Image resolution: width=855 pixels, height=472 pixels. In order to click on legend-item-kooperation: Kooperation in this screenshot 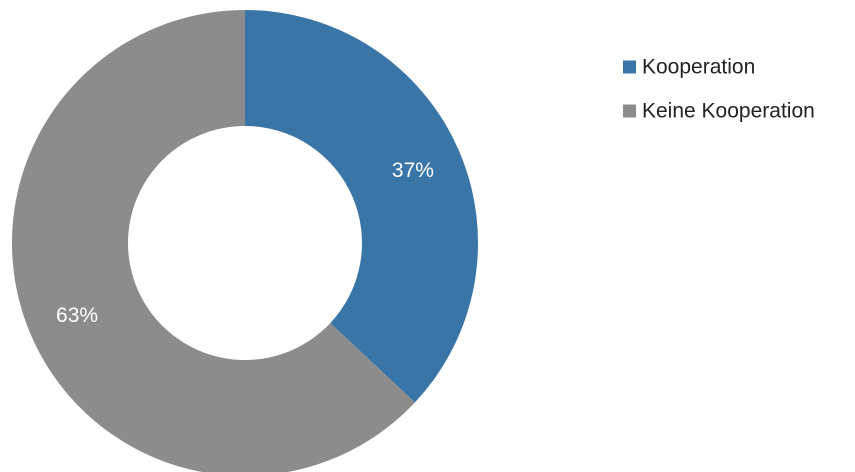, I will do `click(689, 67)`.